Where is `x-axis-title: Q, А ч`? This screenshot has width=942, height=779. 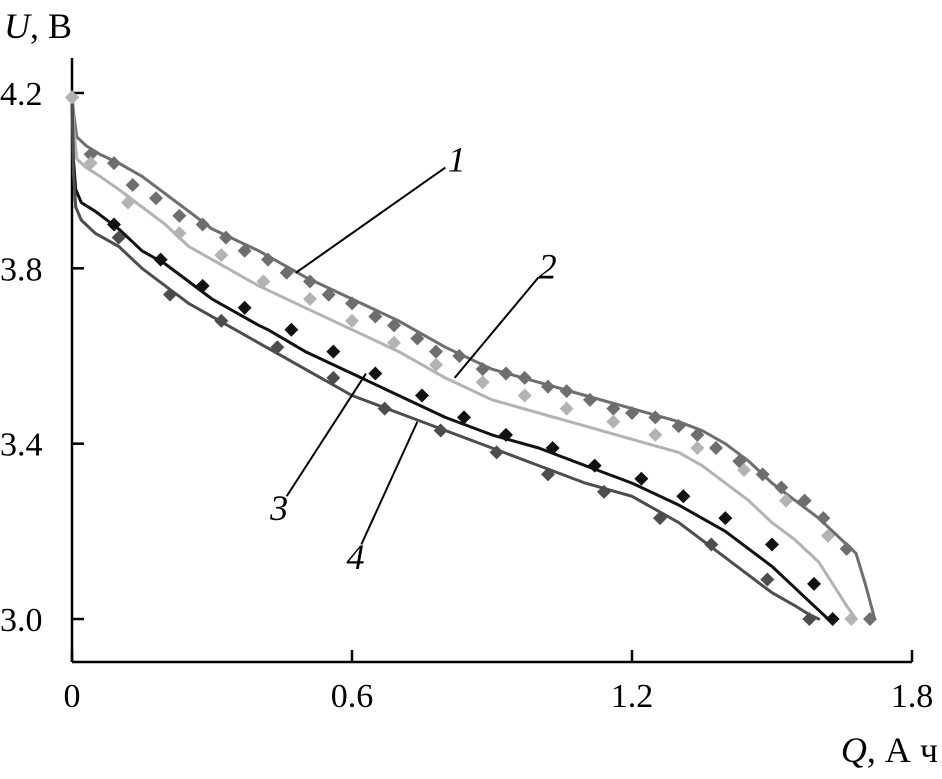 x-axis-title: Q, А ч is located at coordinates (889, 750).